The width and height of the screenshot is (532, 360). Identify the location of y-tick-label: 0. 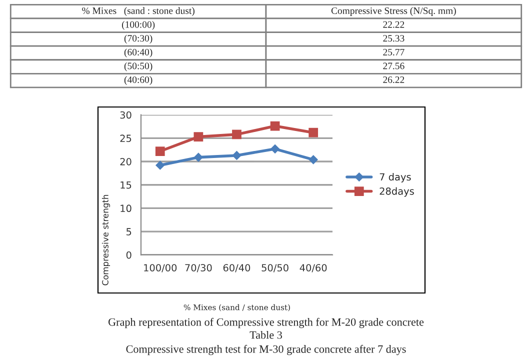
(129, 255).